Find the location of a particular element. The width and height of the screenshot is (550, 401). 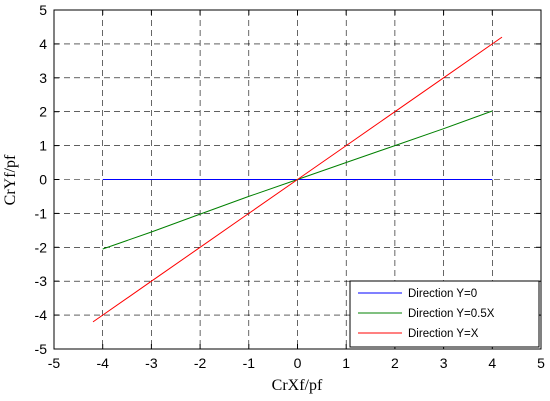

x-tick-label: -5 is located at coordinates (54, 363).